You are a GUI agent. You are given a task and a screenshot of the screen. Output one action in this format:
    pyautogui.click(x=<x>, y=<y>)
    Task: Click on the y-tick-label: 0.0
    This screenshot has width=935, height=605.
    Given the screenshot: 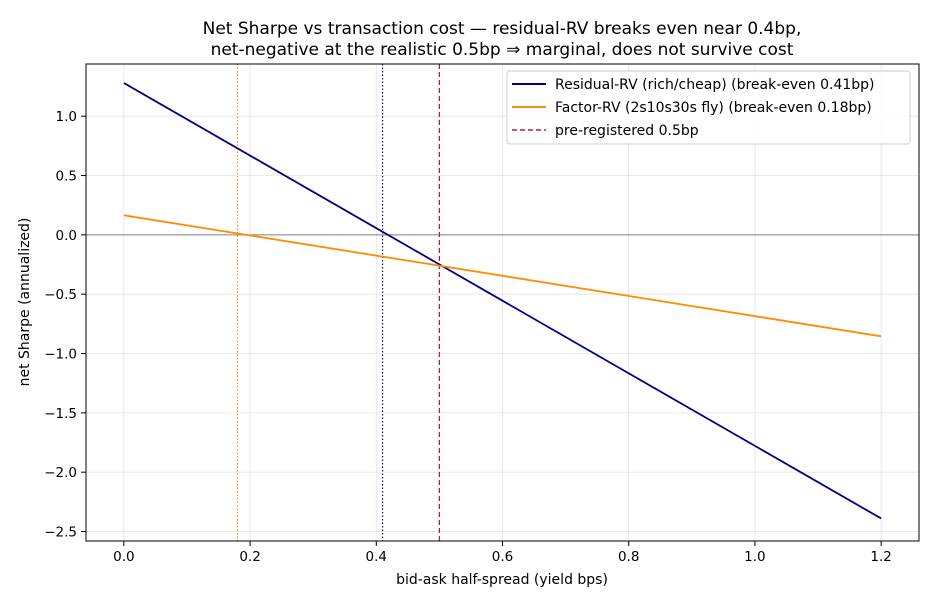 What is the action you would take?
    pyautogui.click(x=66, y=236)
    